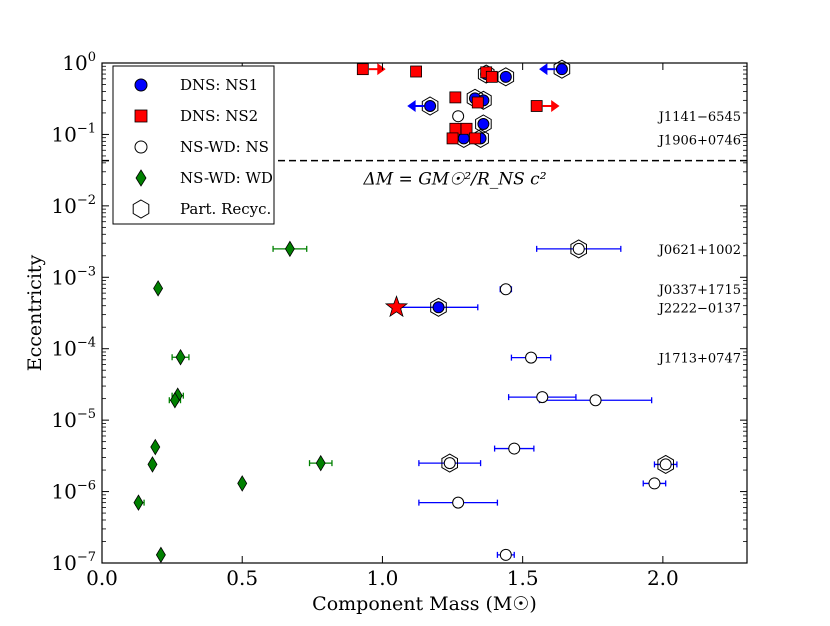 This screenshot has height=626, width=830. I want to click on y-tick-exponent: −5, so click(86, 414).